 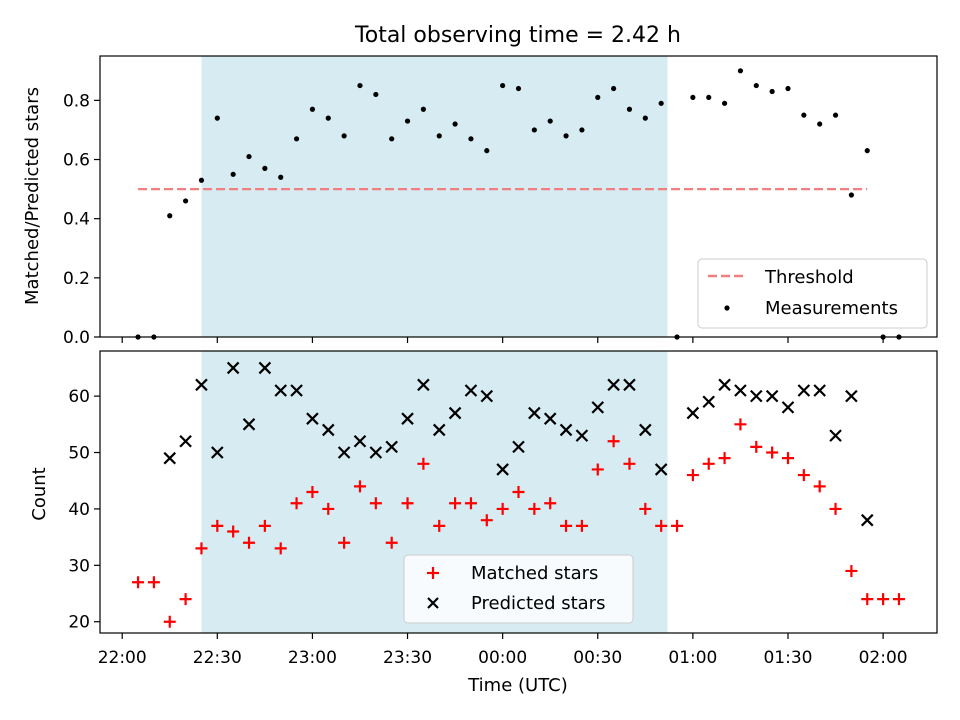 I want to click on x-tick-label: 02:00, so click(x=883, y=658).